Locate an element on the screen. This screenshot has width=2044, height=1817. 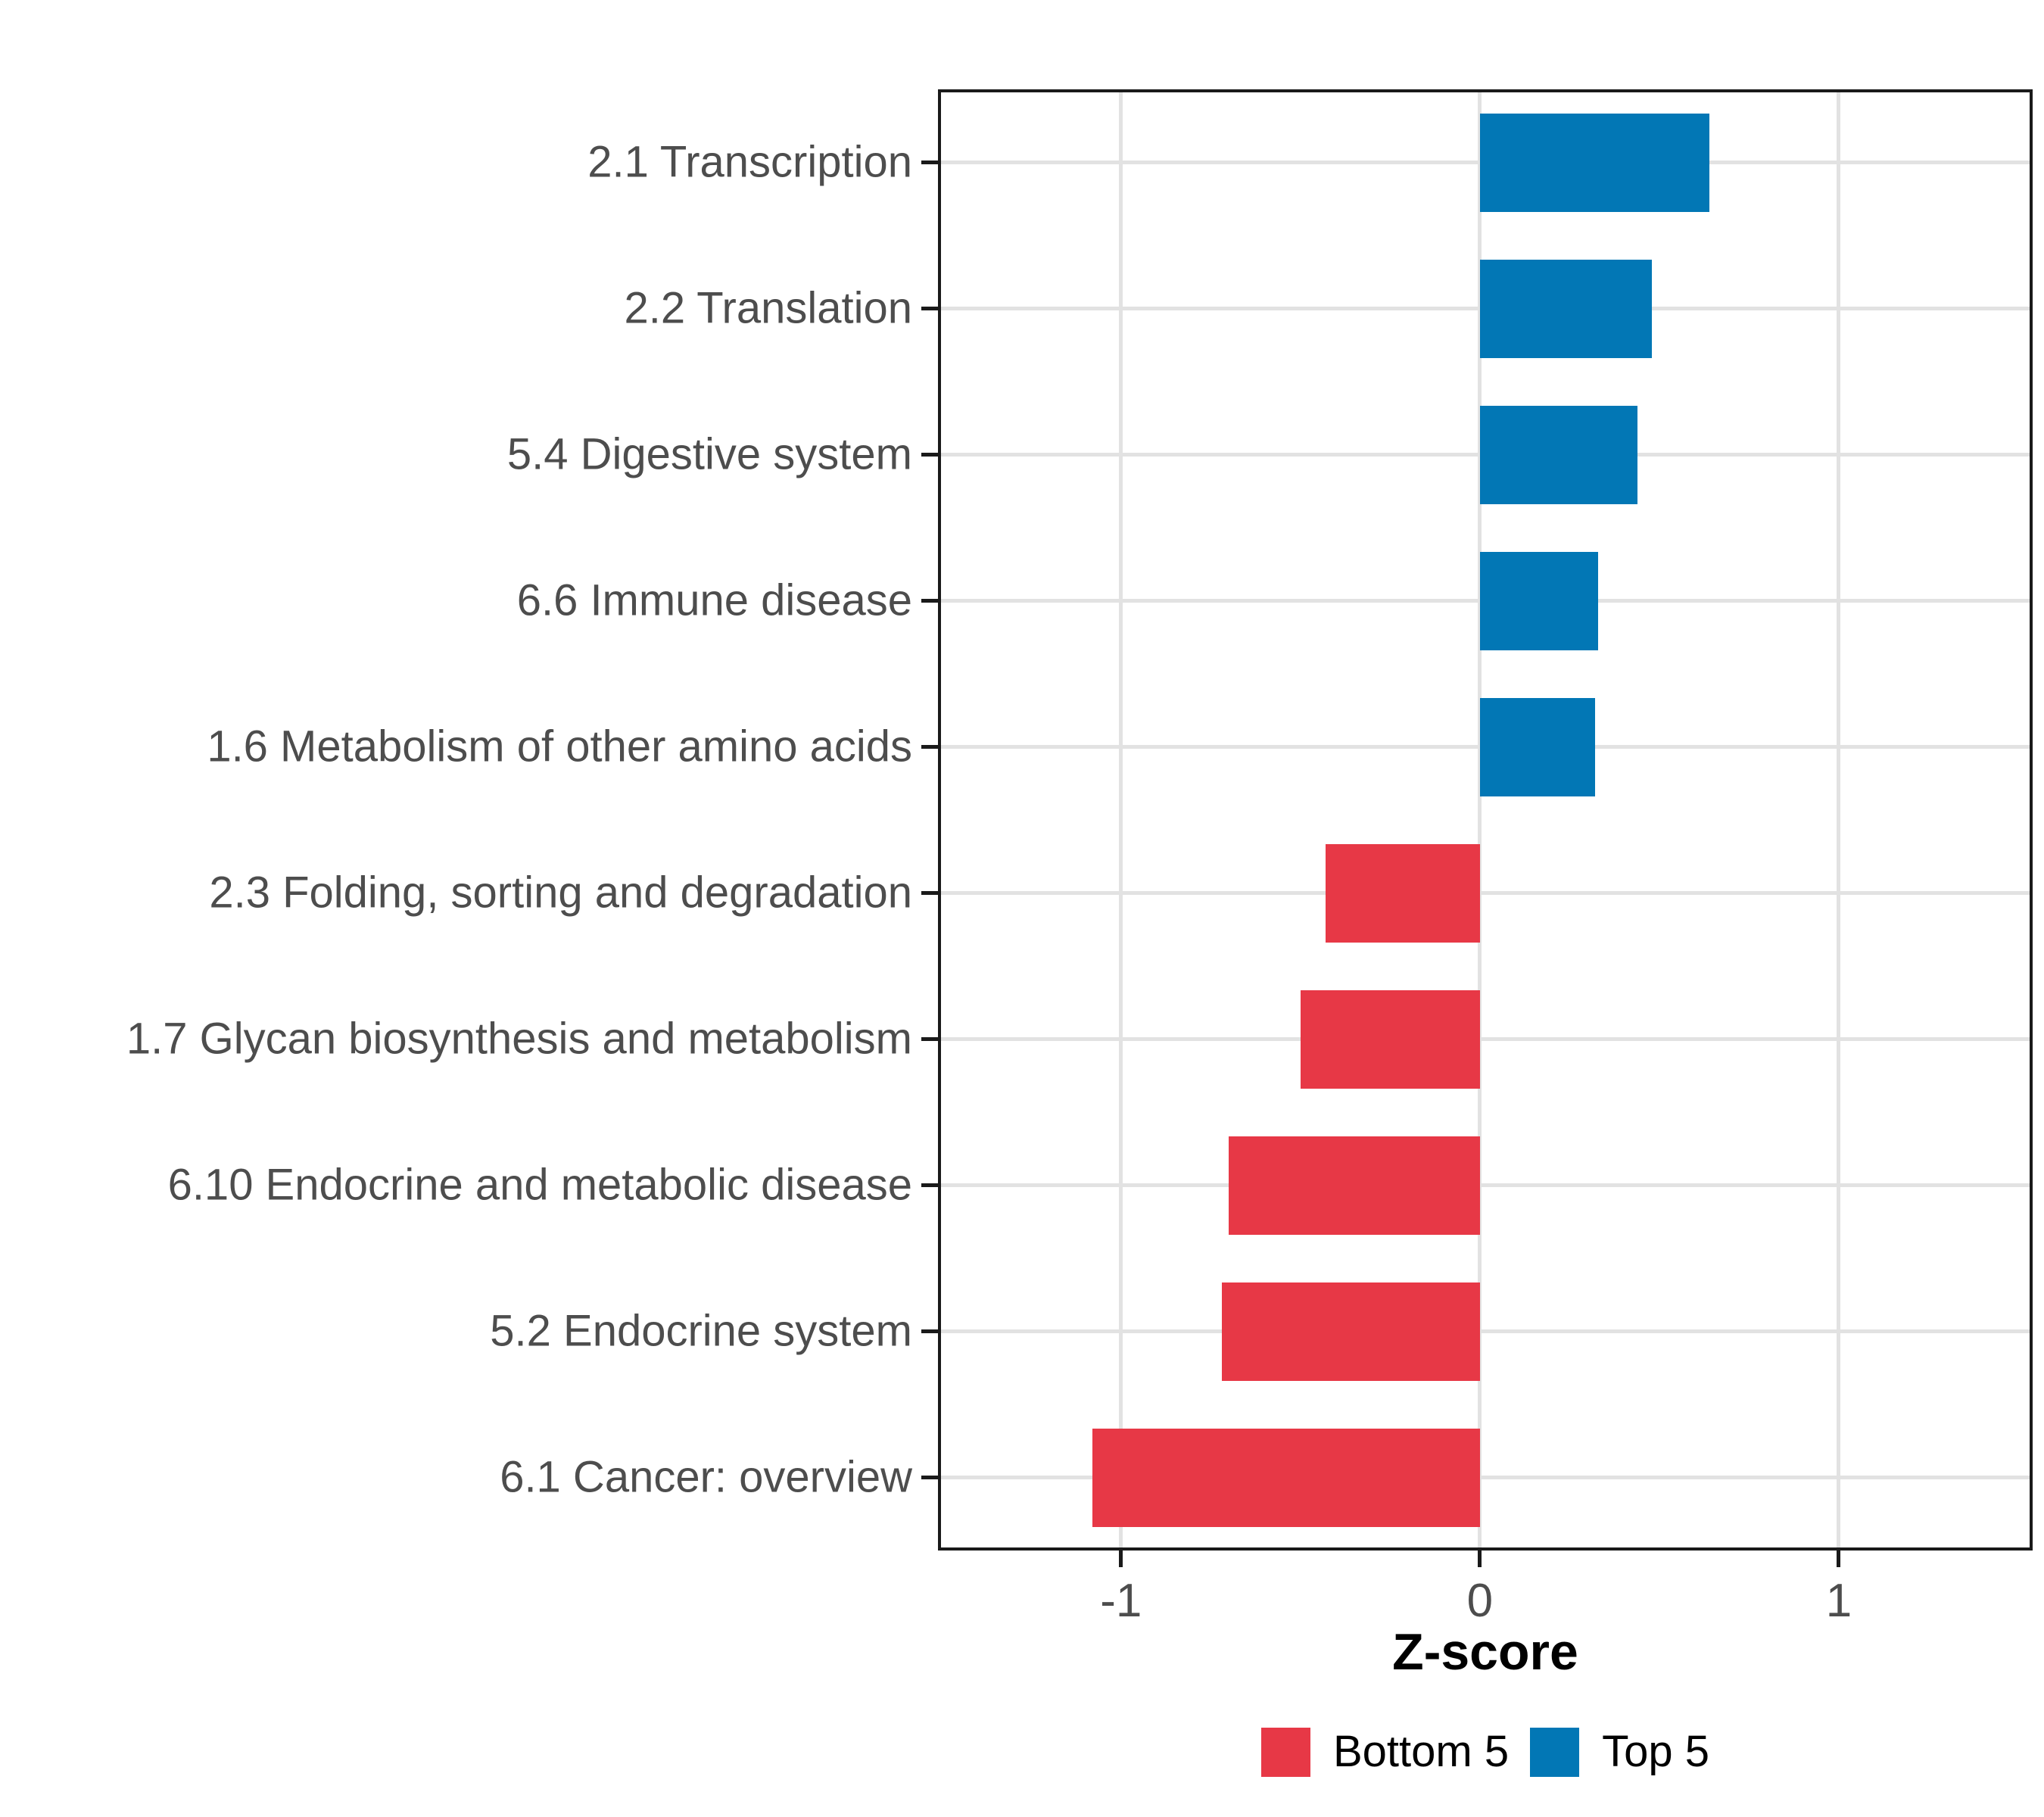
y-tick-label: 5.4 Digestive system is located at coordinates (709, 454).